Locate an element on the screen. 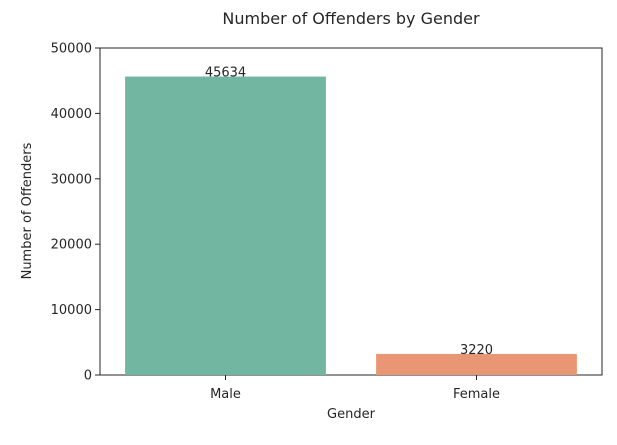  chart-title: Number of Offenders by Gender is located at coordinates (351, 18).